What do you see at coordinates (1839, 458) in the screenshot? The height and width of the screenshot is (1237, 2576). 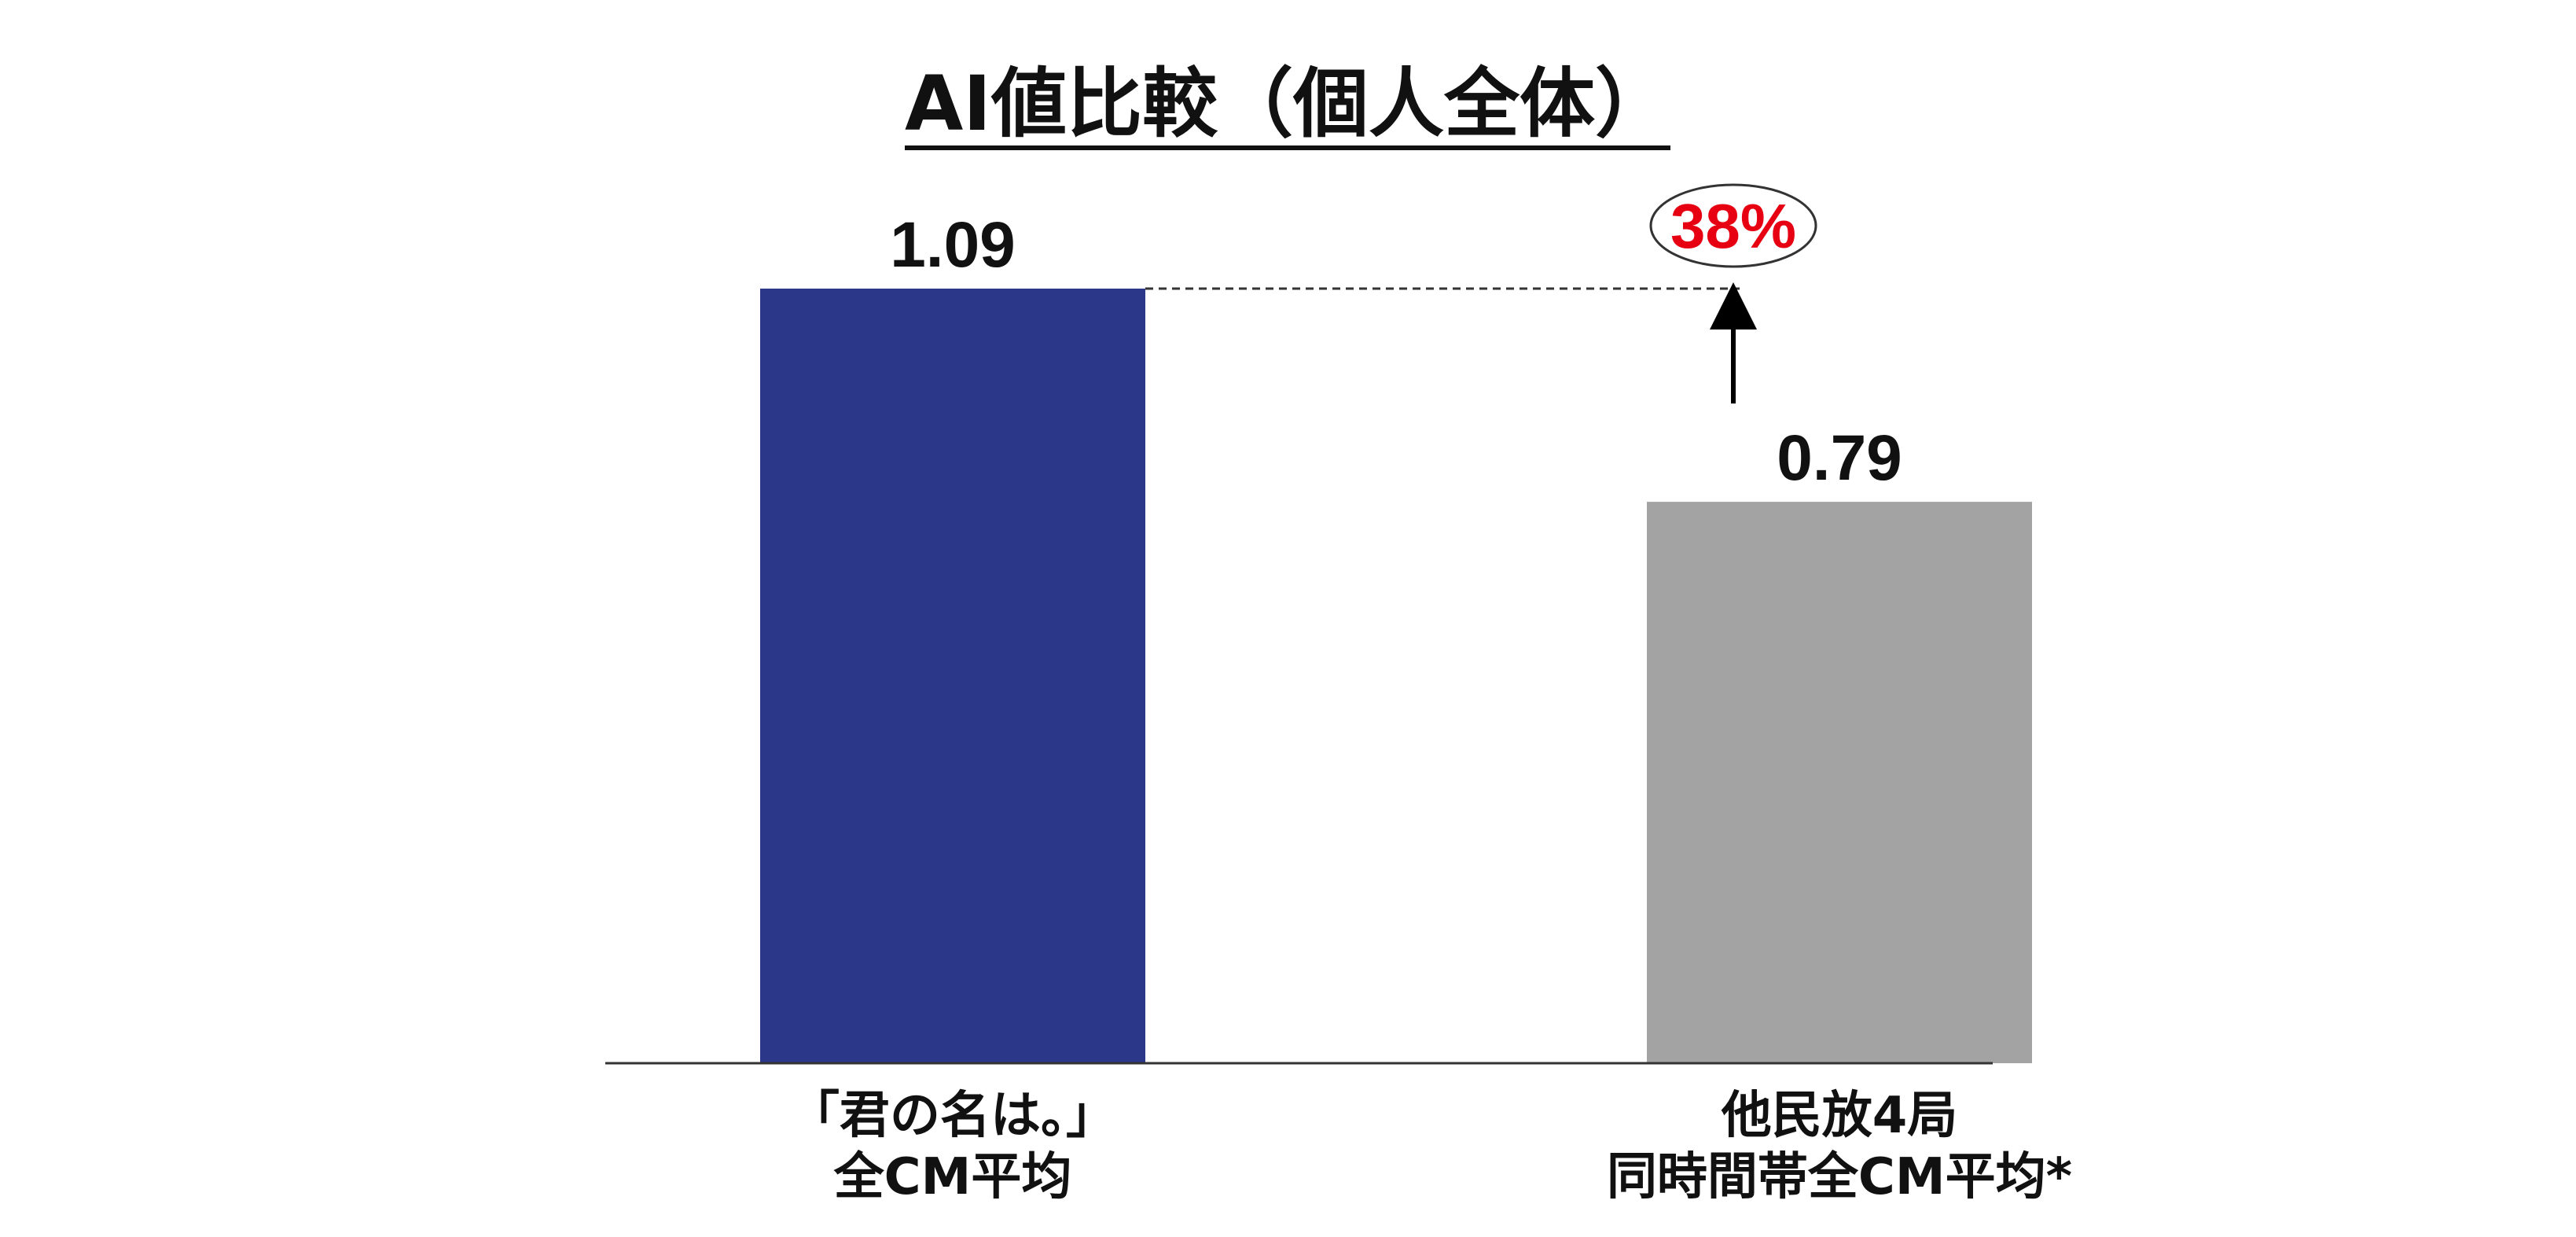 I see `value-label-2: 0.79` at bounding box center [1839, 458].